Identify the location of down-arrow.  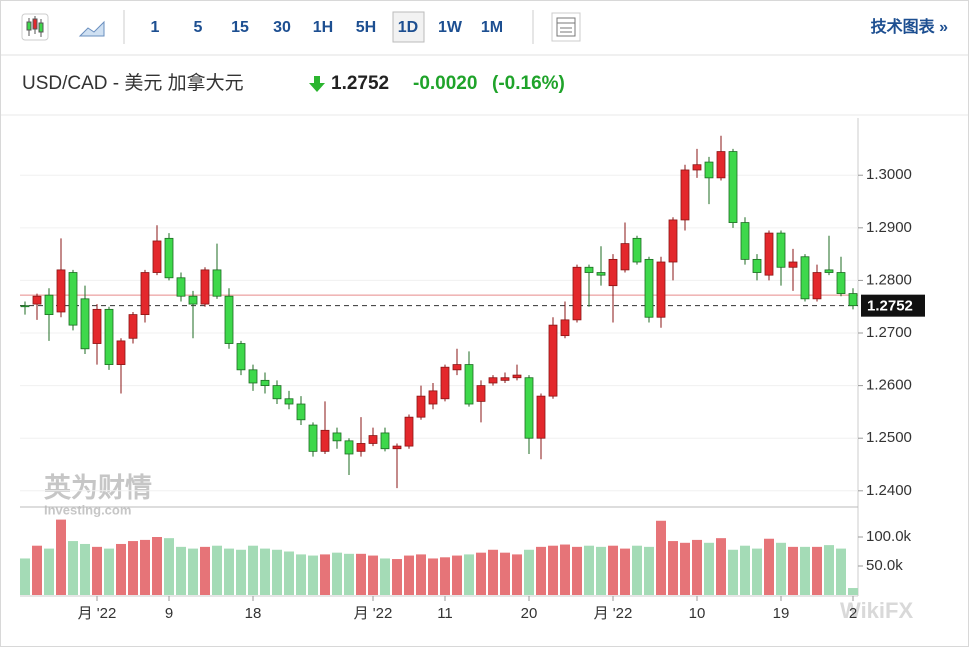
(317, 84).